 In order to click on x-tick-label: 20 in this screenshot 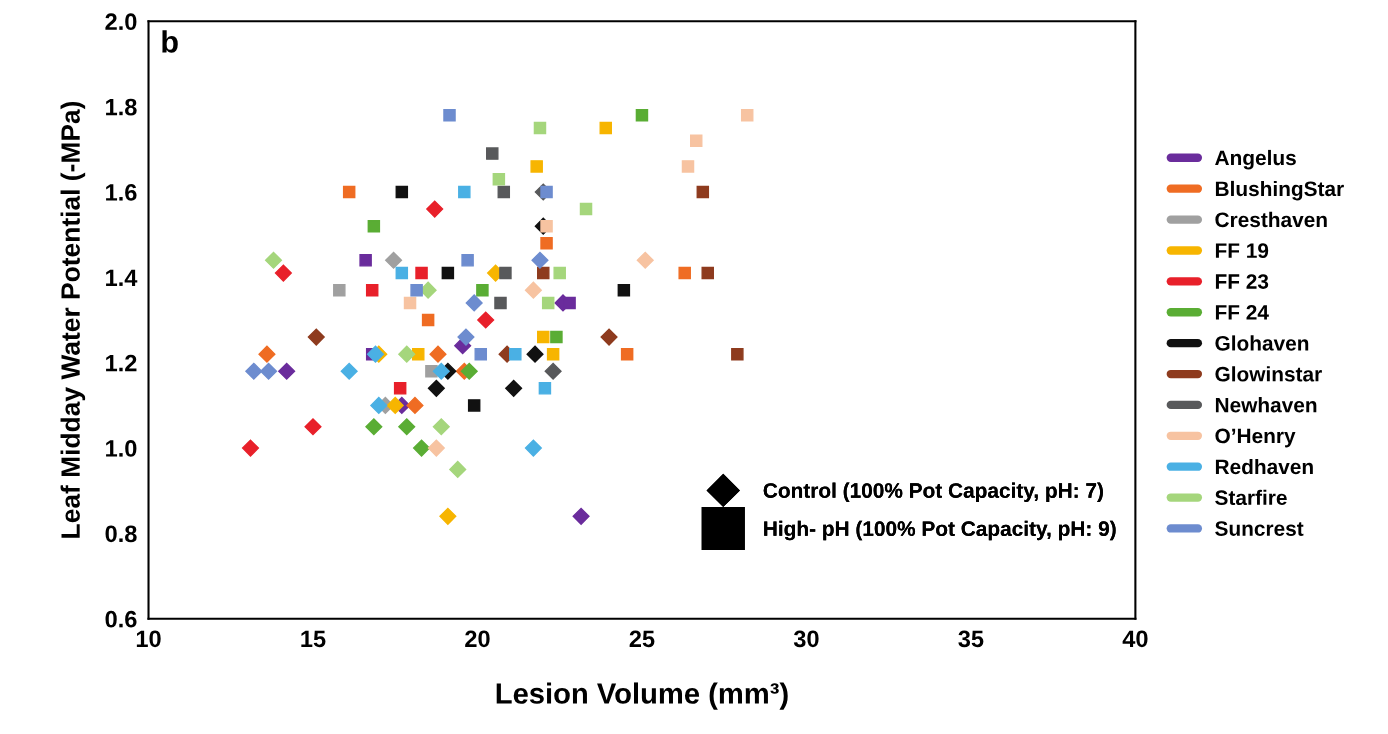, I will do `click(477, 639)`.